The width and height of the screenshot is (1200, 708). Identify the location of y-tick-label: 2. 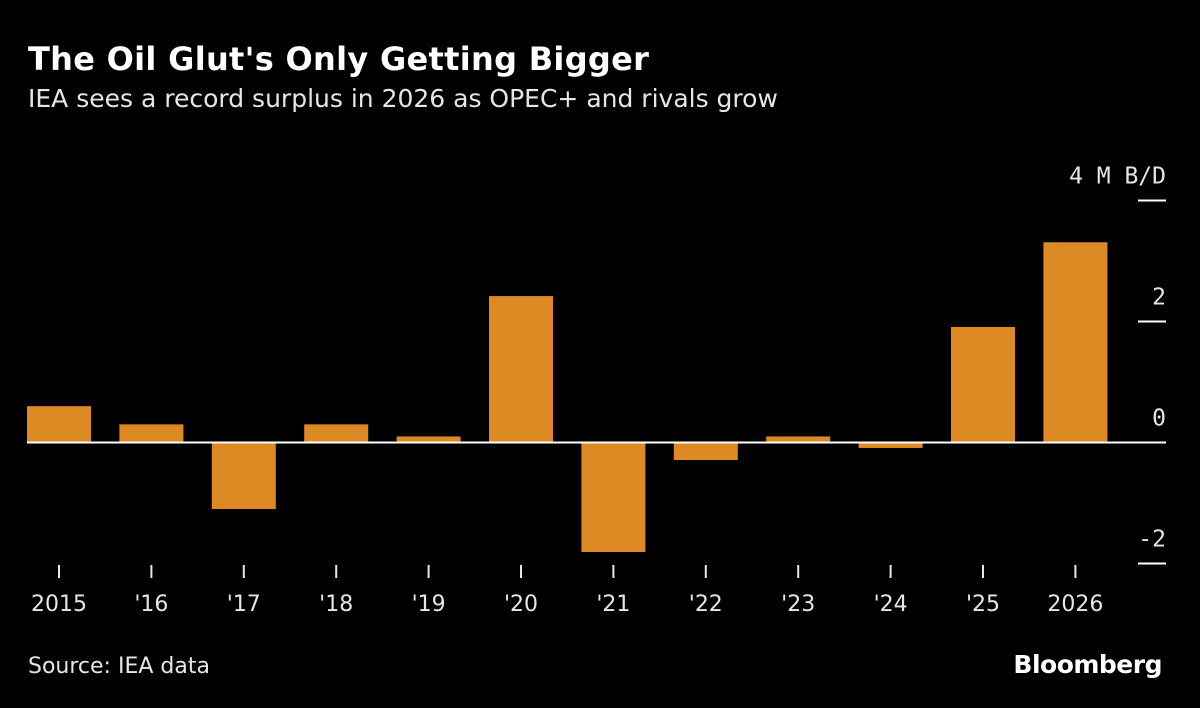
(1159, 298).